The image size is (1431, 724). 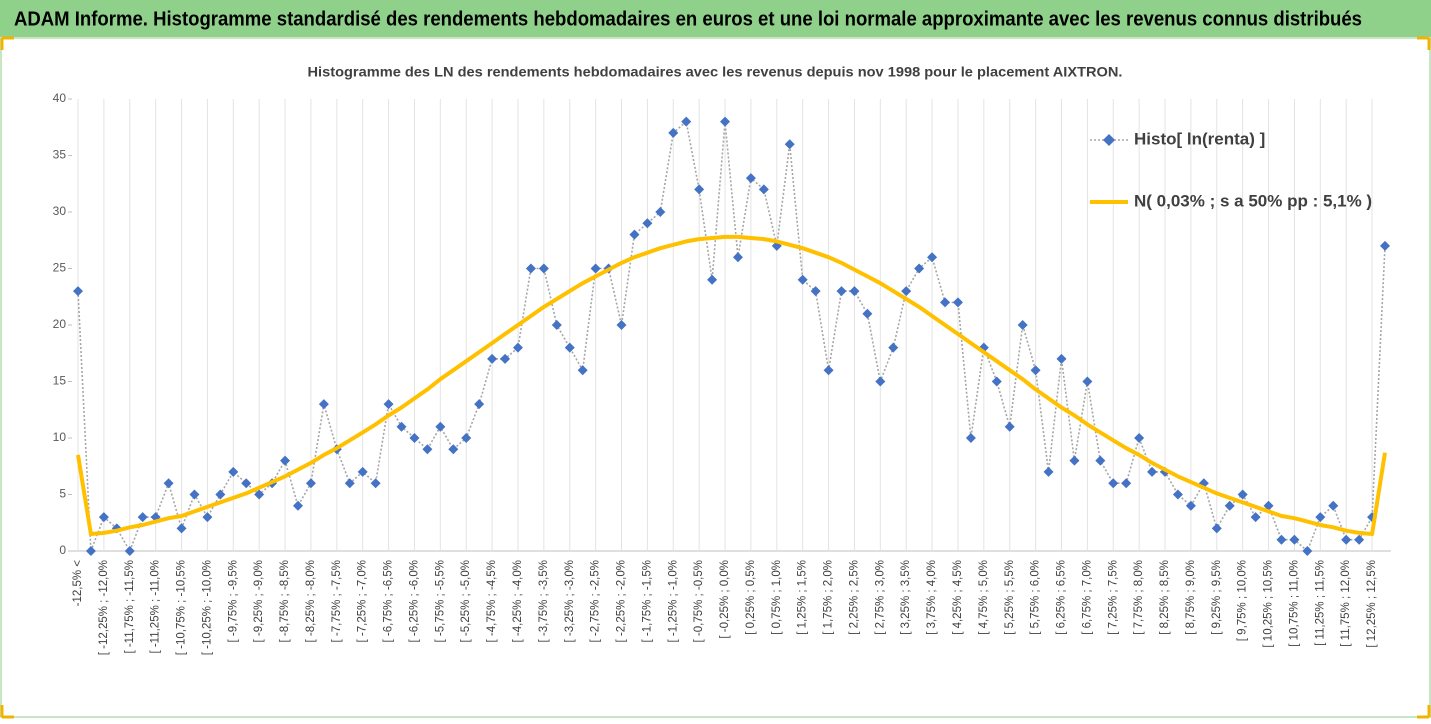 What do you see at coordinates (1294, 603) in the screenshot?
I see `x-tick-label: [ 10,75% ; 11,0%` at bounding box center [1294, 603].